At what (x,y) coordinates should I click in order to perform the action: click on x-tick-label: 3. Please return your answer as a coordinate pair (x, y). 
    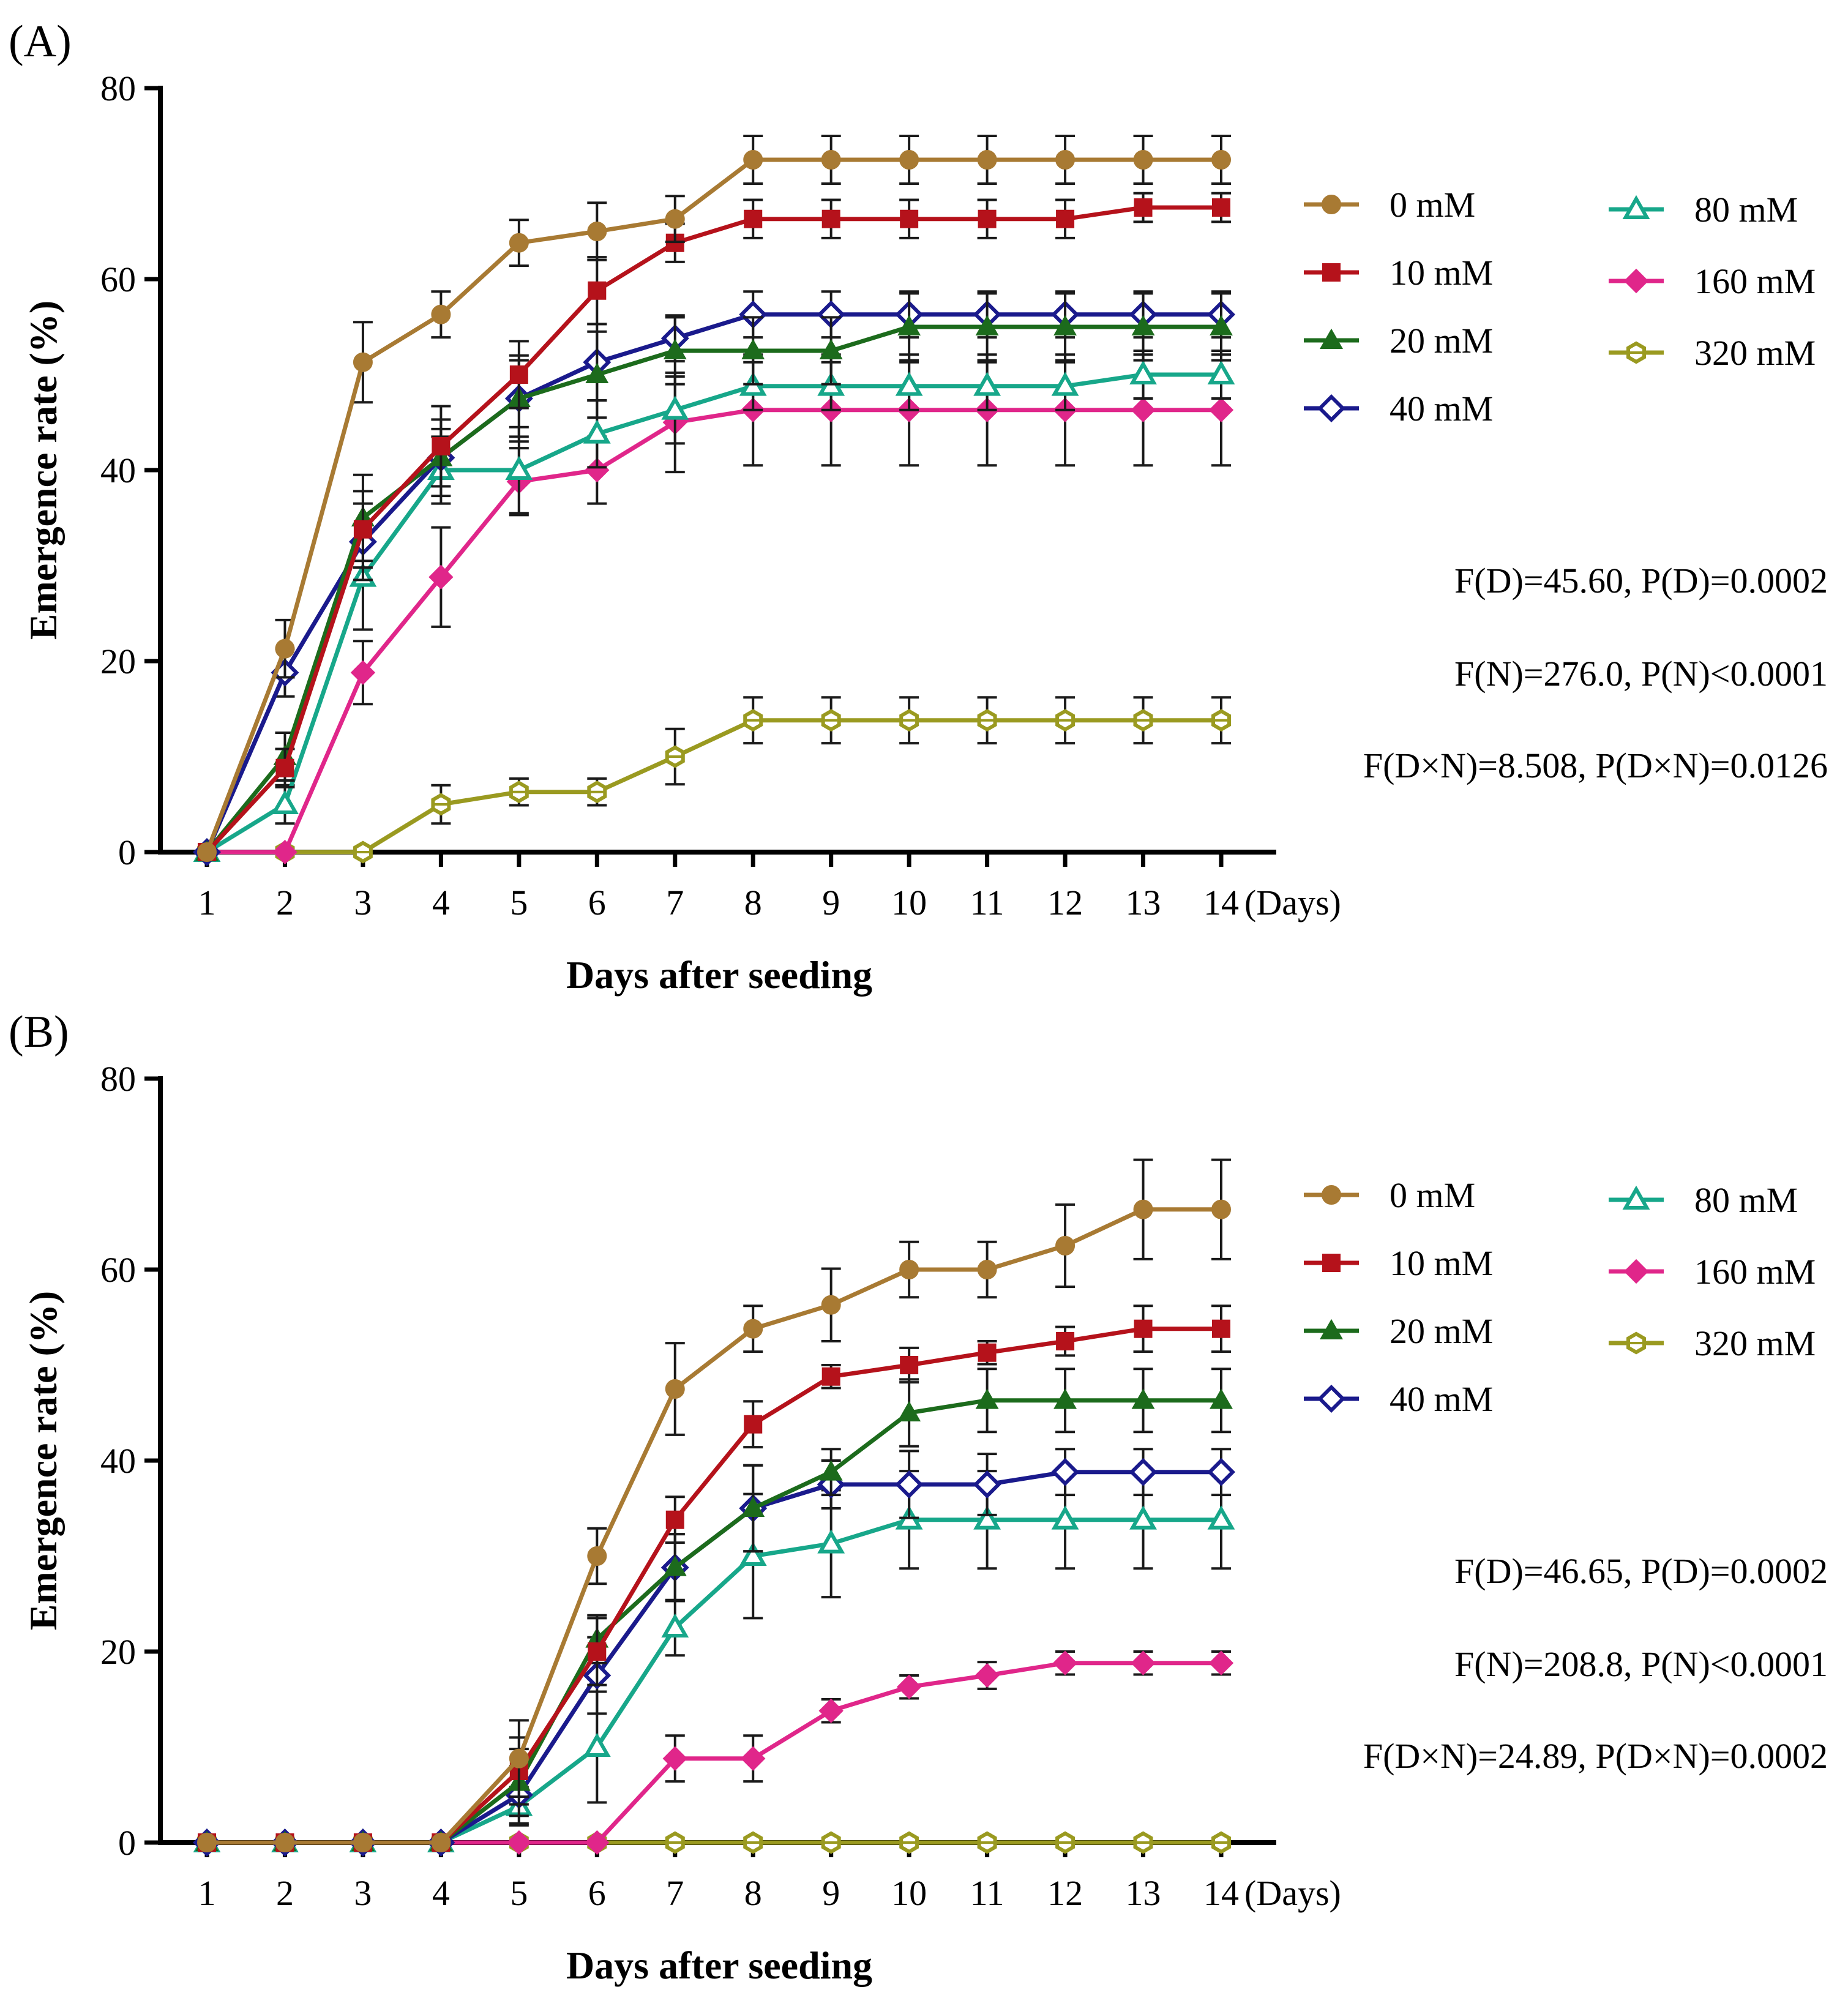
    Looking at the image, I should click on (363, 903).